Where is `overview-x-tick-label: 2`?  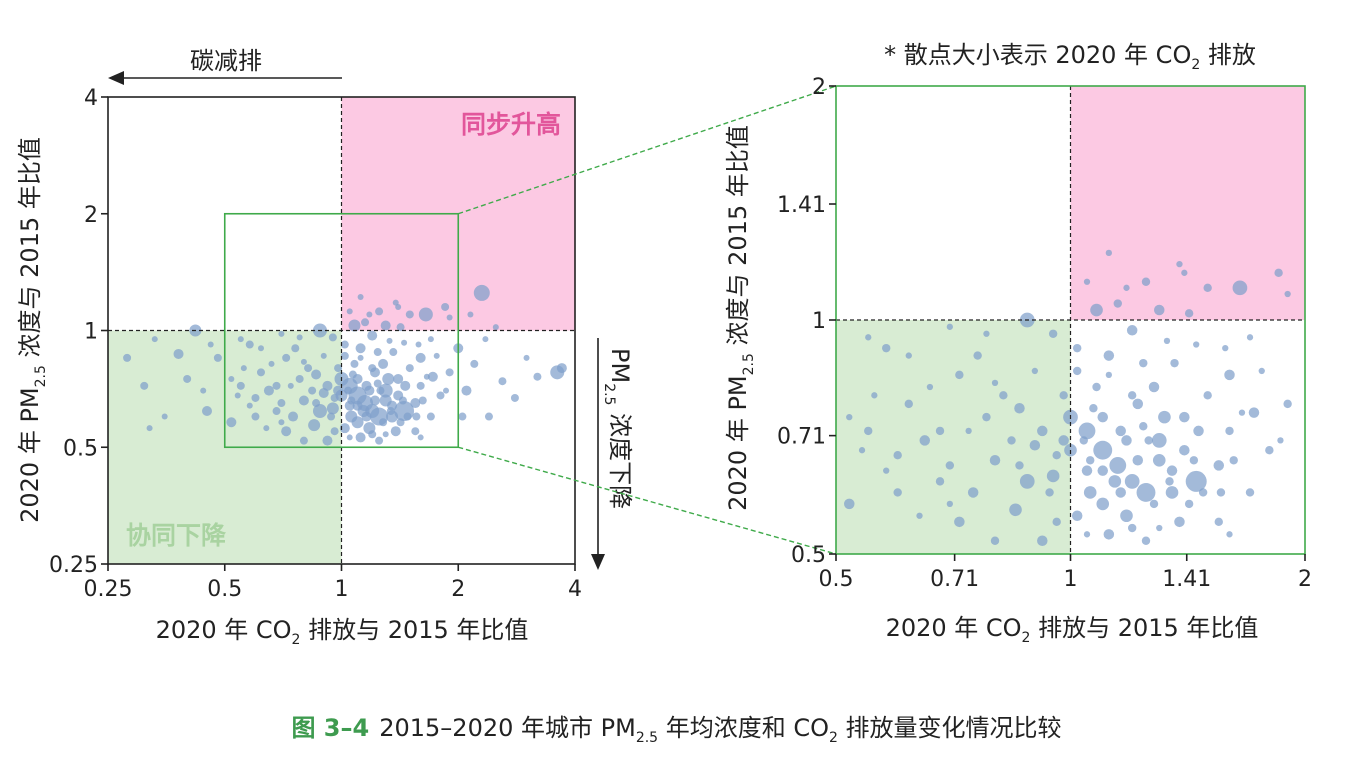
overview-x-tick-label: 2 is located at coordinates (458, 589).